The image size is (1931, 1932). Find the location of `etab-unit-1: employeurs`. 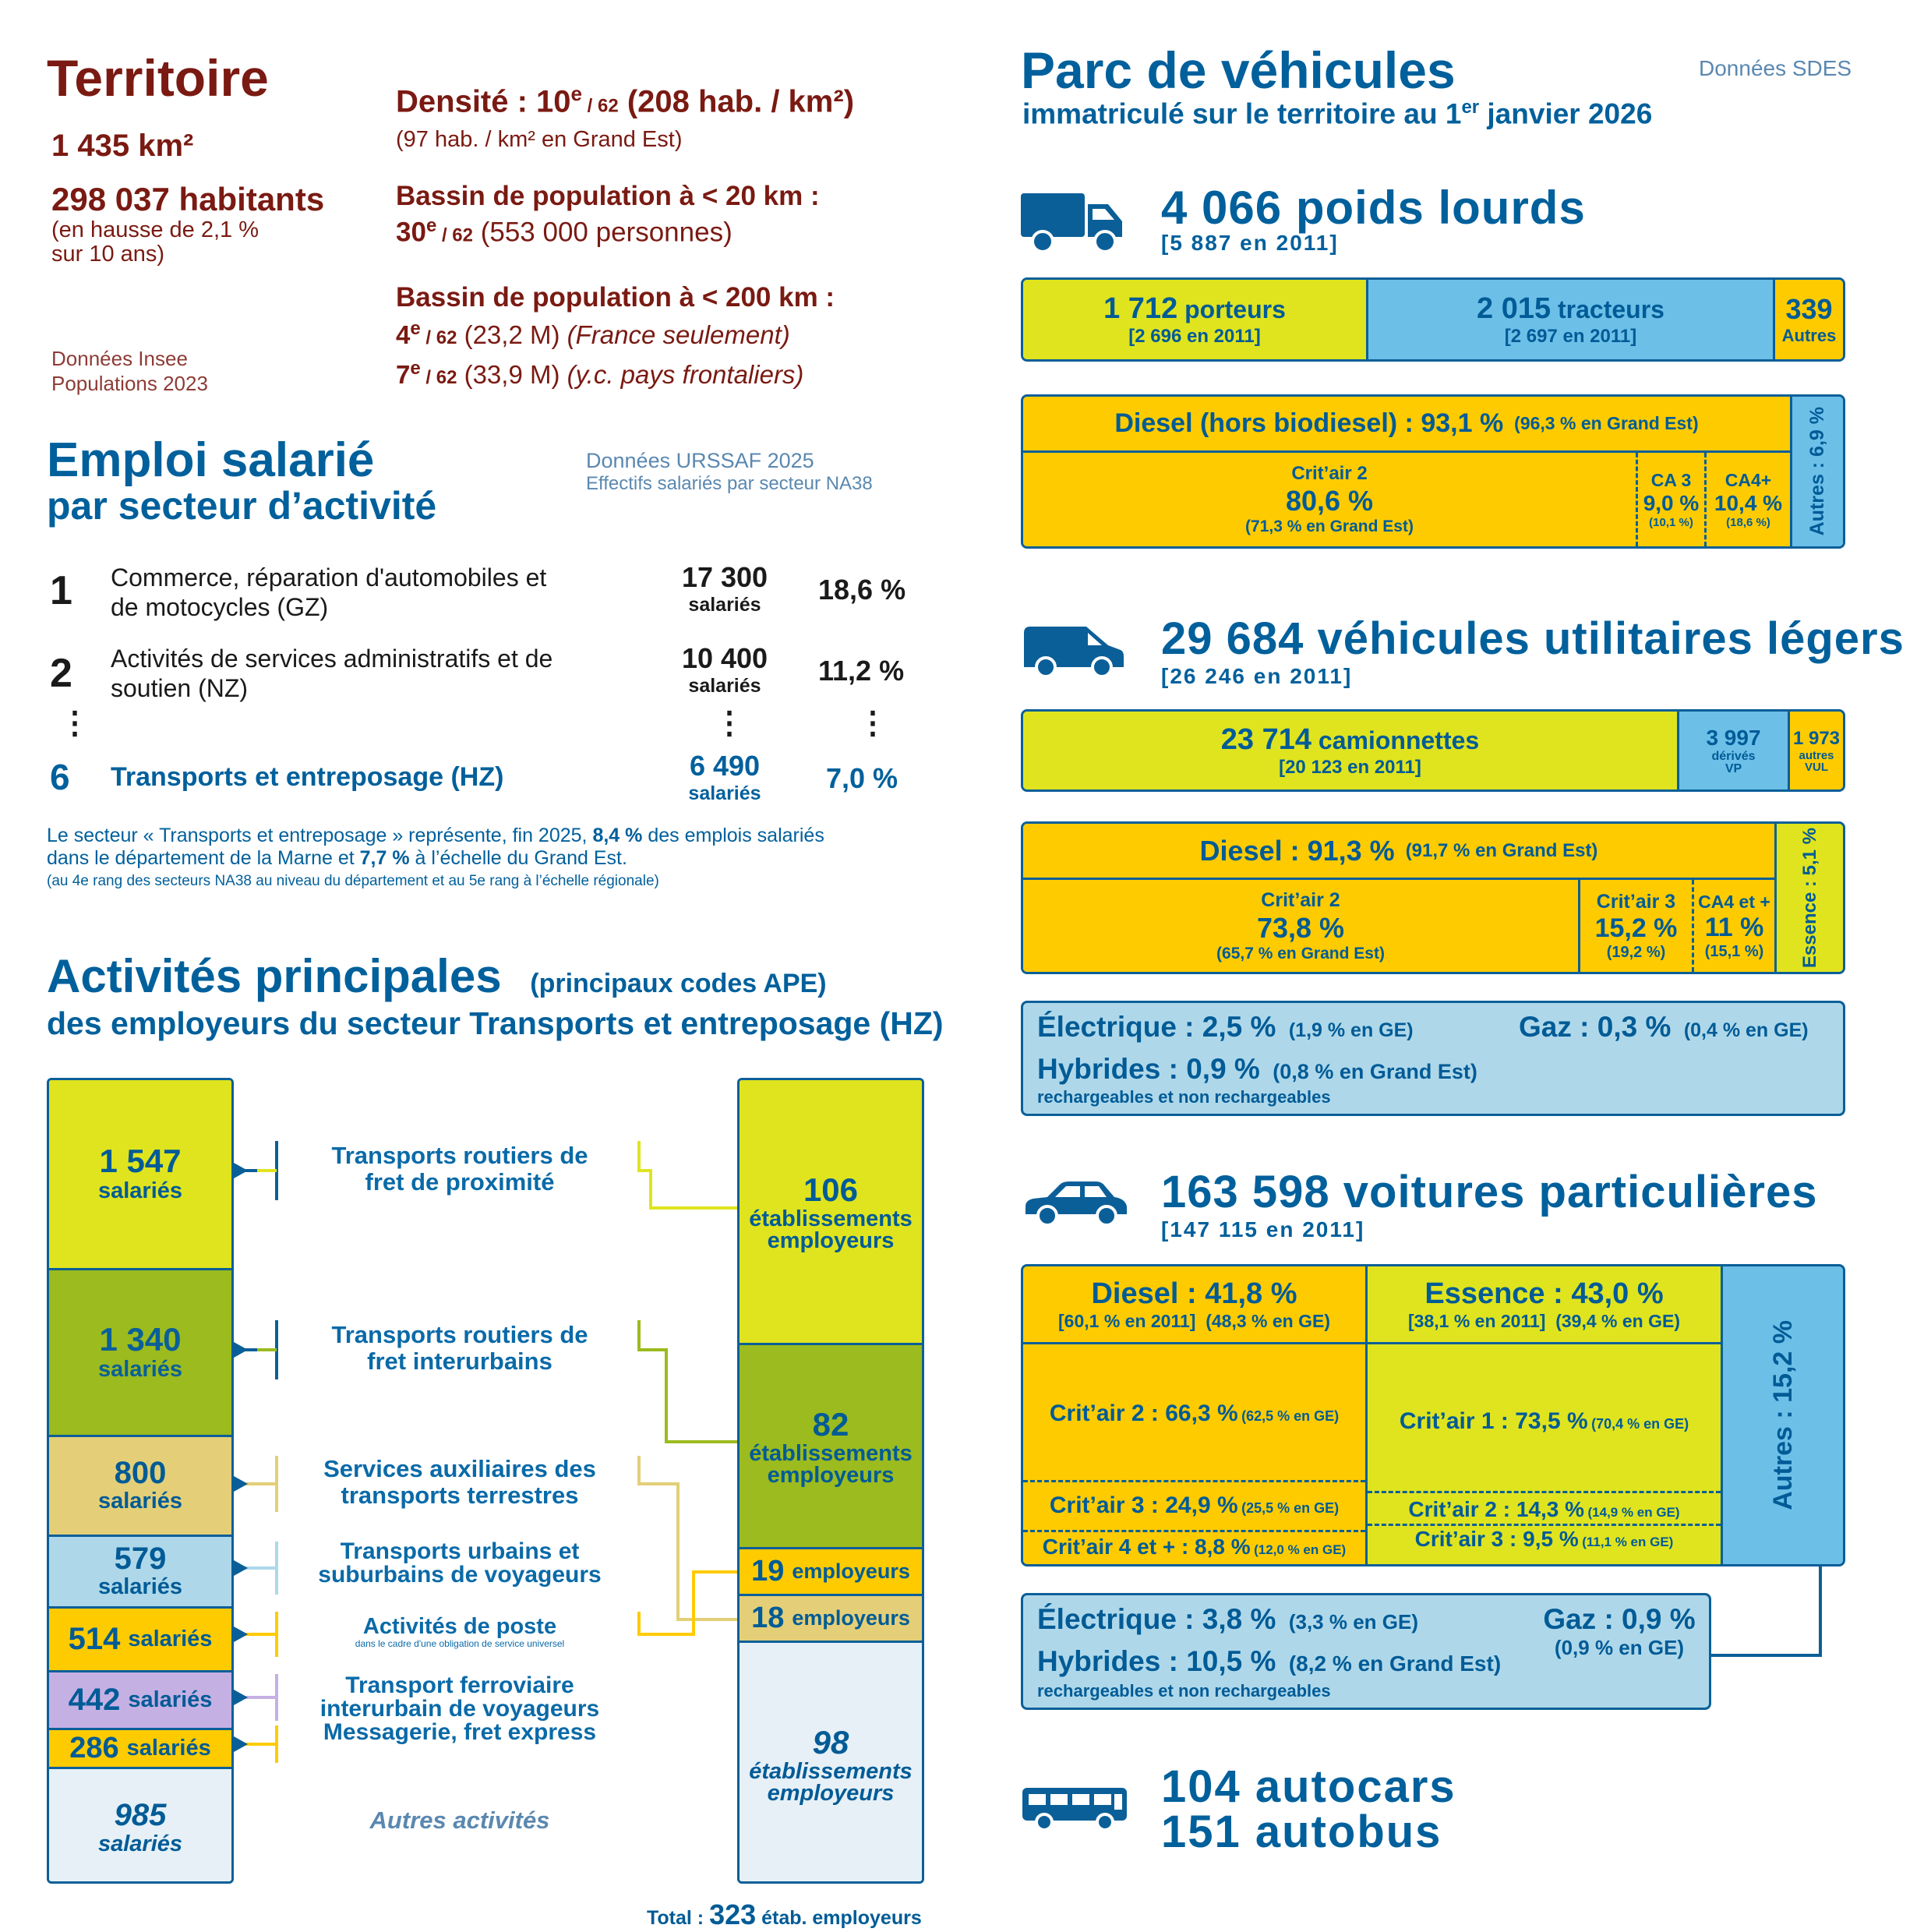

etab-unit-1: employeurs is located at coordinates (851, 1618).